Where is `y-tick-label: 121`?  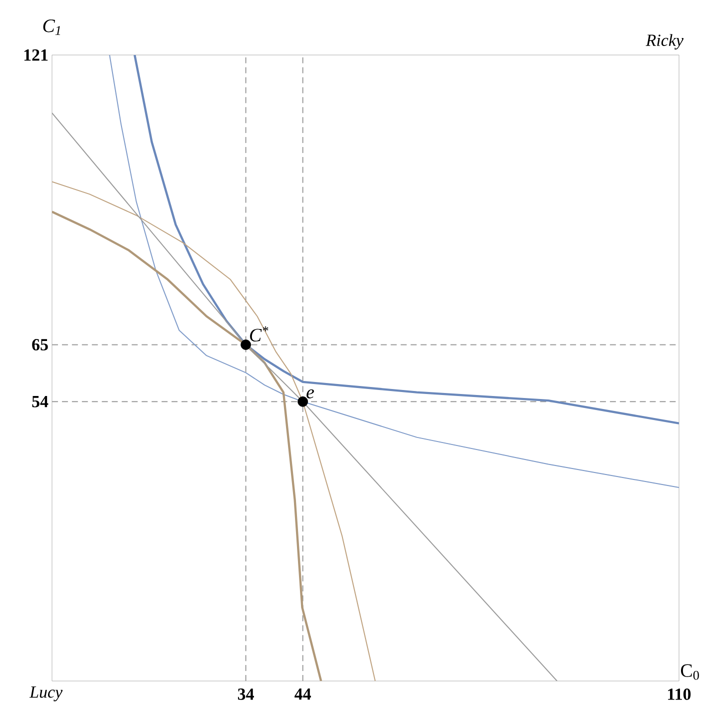
y-tick-label: 121 is located at coordinates (36, 55).